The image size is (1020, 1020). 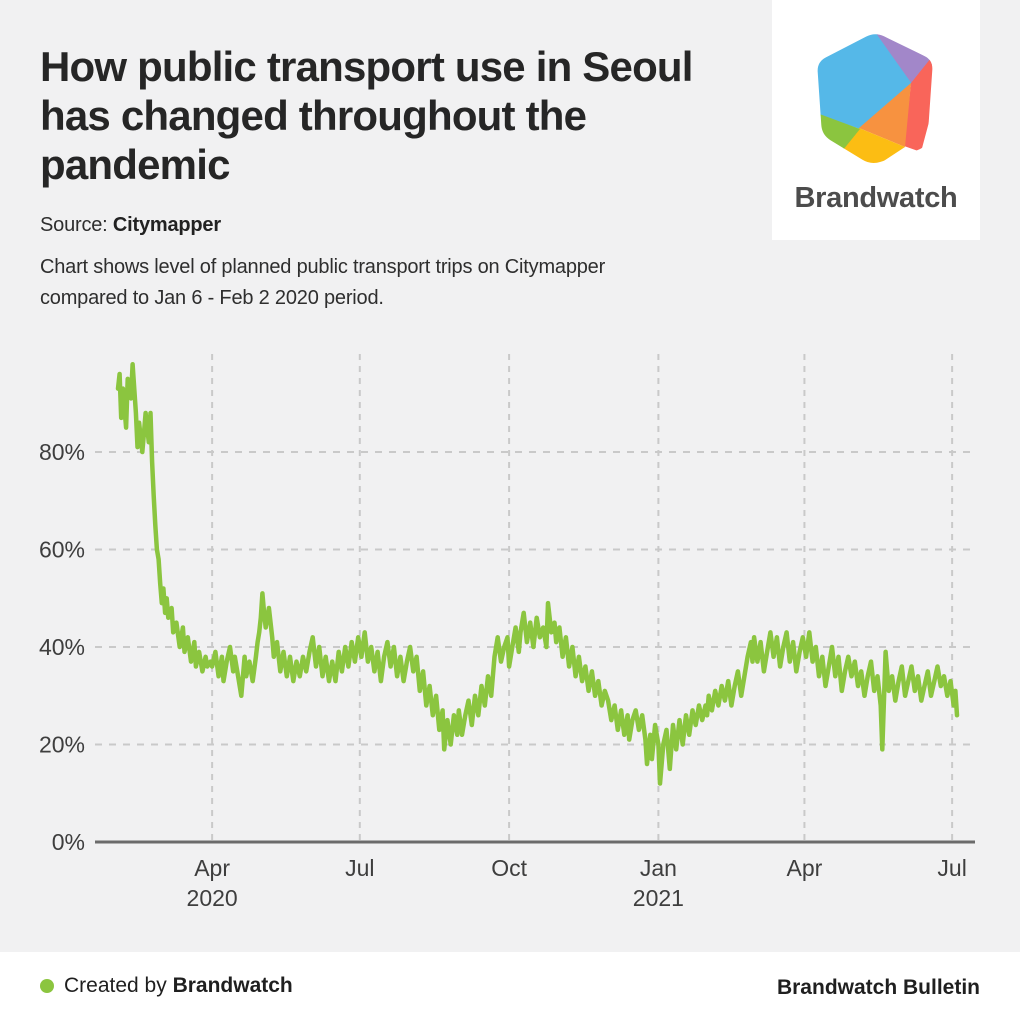 I want to click on x-tick-month-Oct: Oct, so click(x=509, y=868).